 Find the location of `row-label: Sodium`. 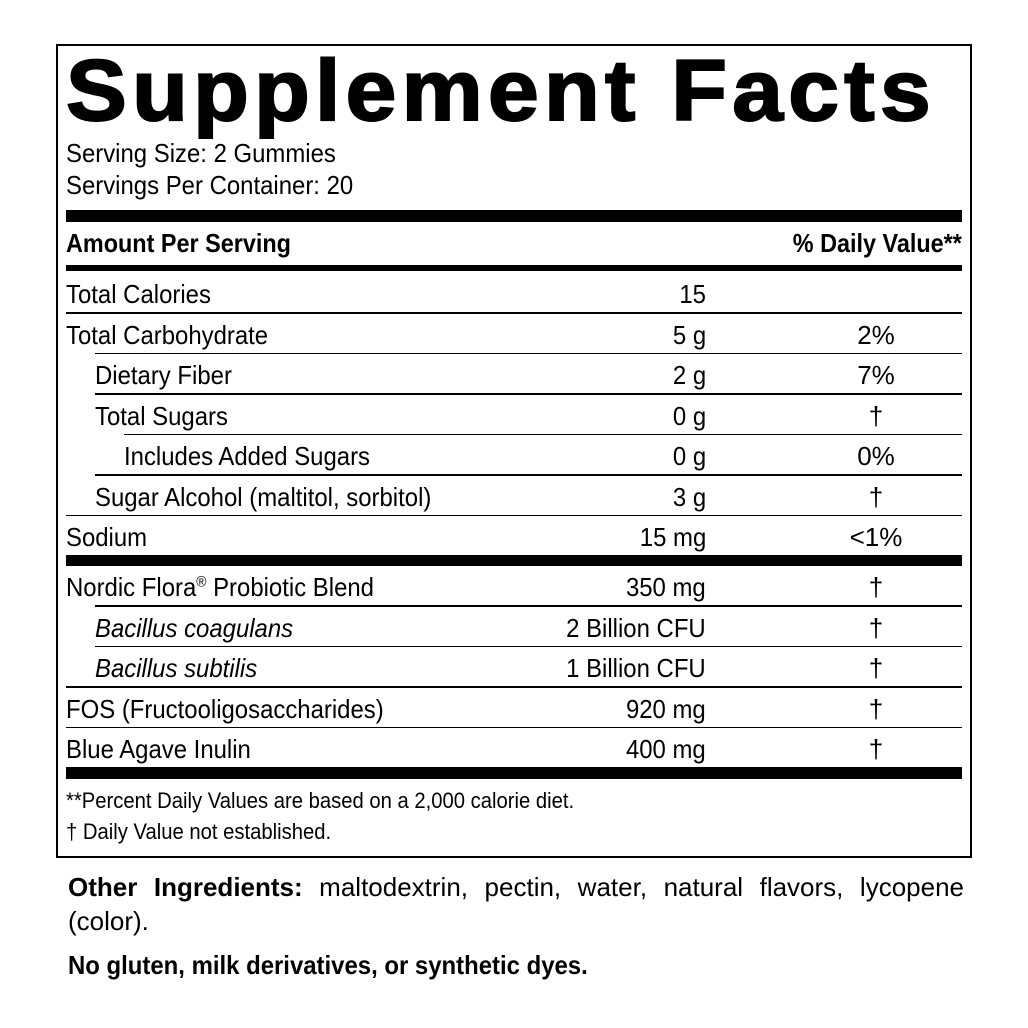

row-label: Sodium is located at coordinates (106, 537).